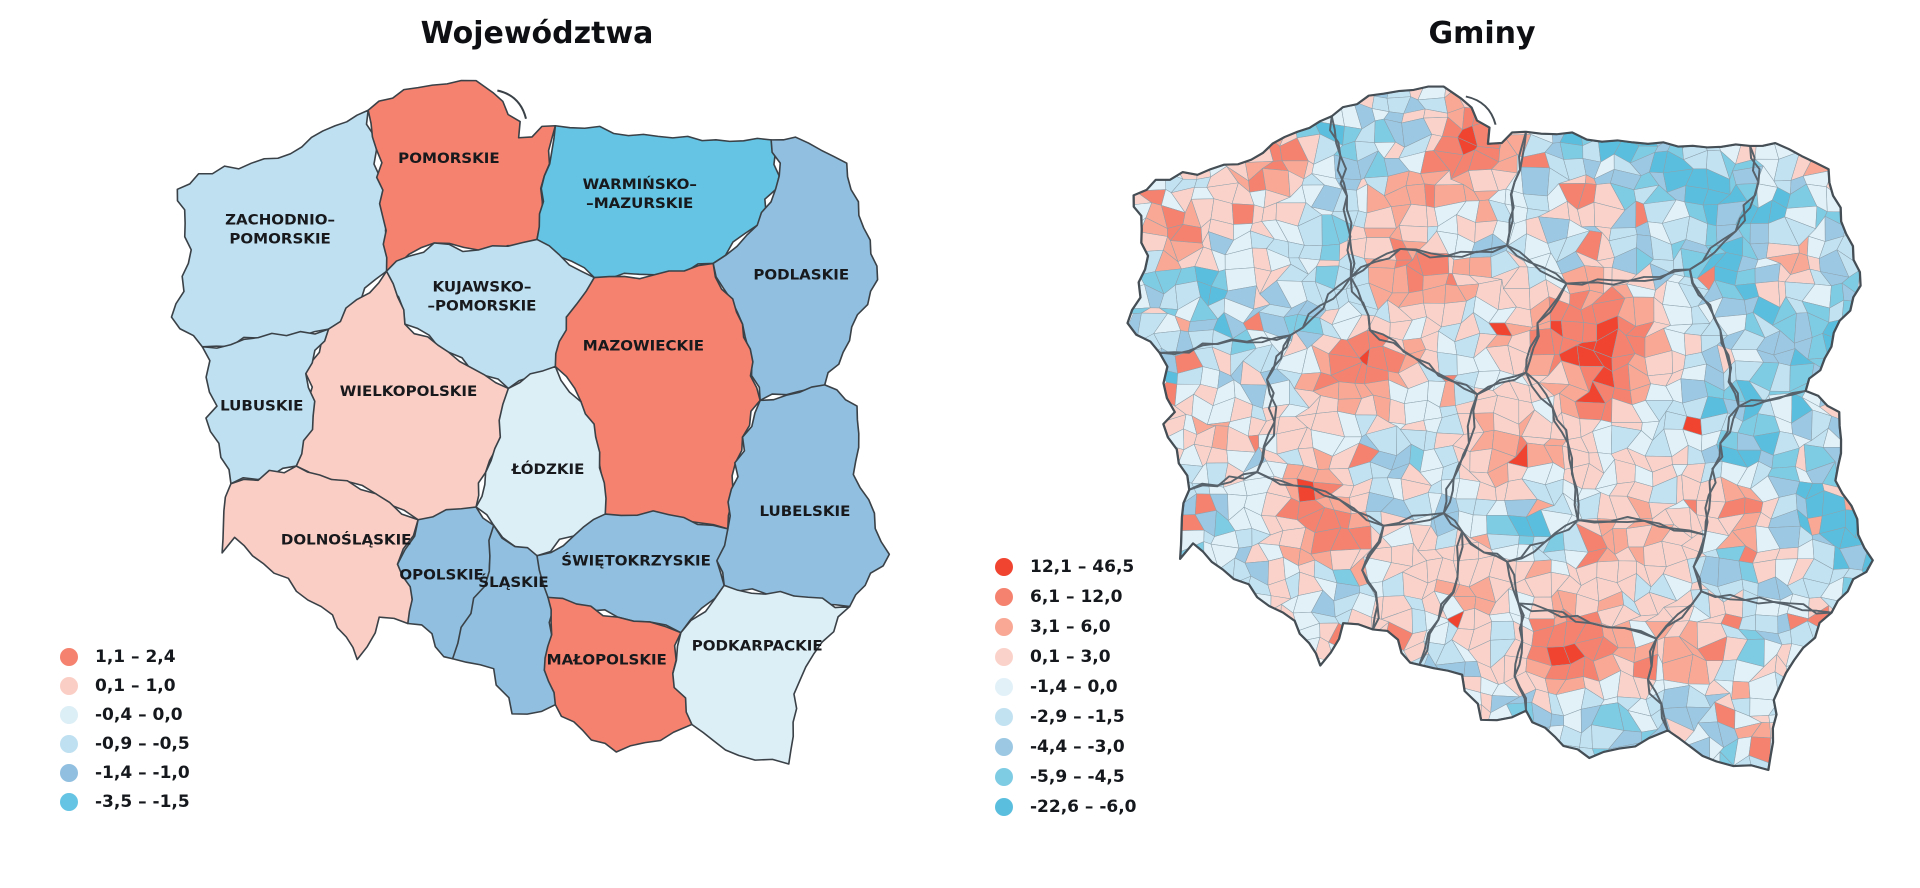 The height and width of the screenshot is (888, 1920). Describe the element at coordinates (135, 686) in the screenshot. I see `voivodeship-legend-label: 0,1 – 1,0` at that location.